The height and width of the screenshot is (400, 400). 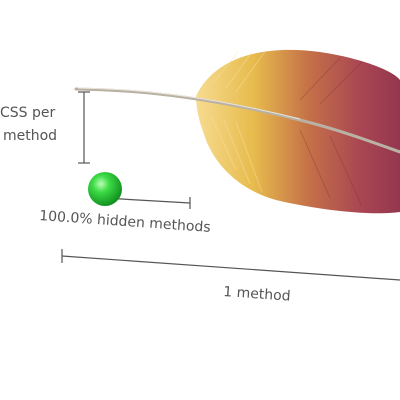 I want to click on vertical-measure-label-line1: CSS per, so click(x=28, y=113).